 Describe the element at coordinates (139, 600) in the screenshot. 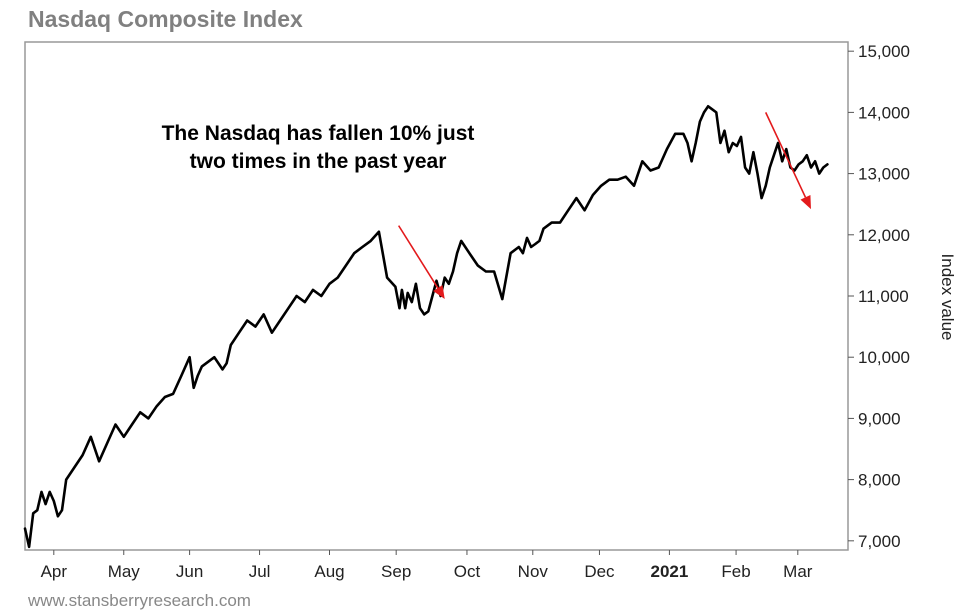

I see `source-url: www.stansberryresearch.com` at that location.